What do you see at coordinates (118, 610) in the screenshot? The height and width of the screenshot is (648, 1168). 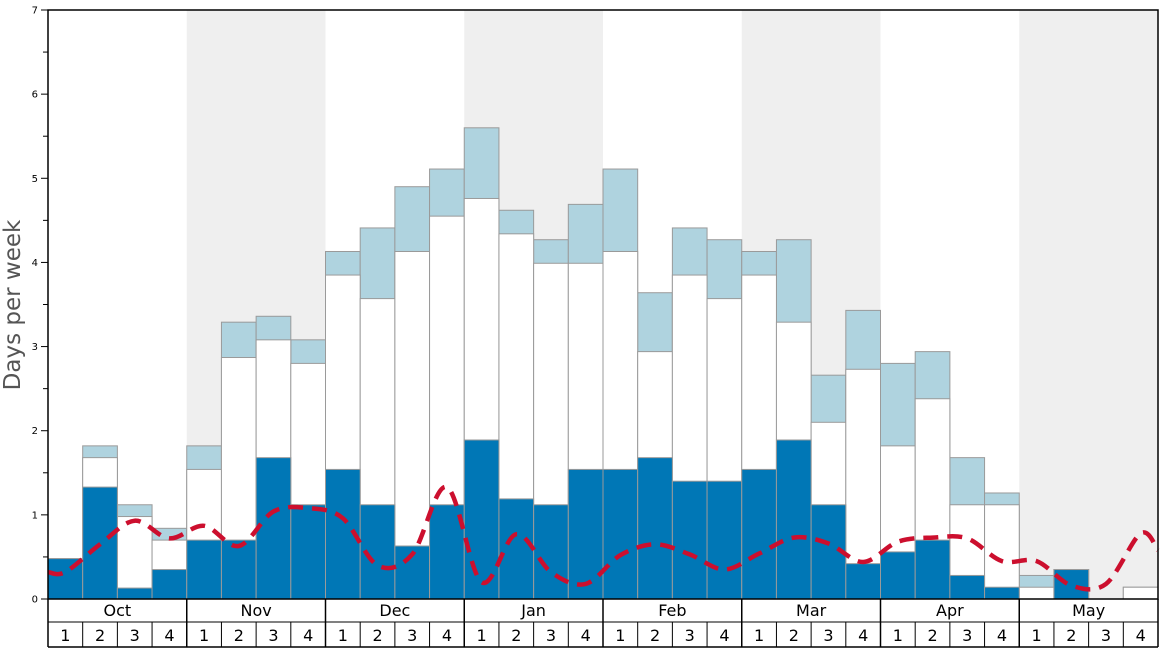 I see `month-label-oct: Oct` at bounding box center [118, 610].